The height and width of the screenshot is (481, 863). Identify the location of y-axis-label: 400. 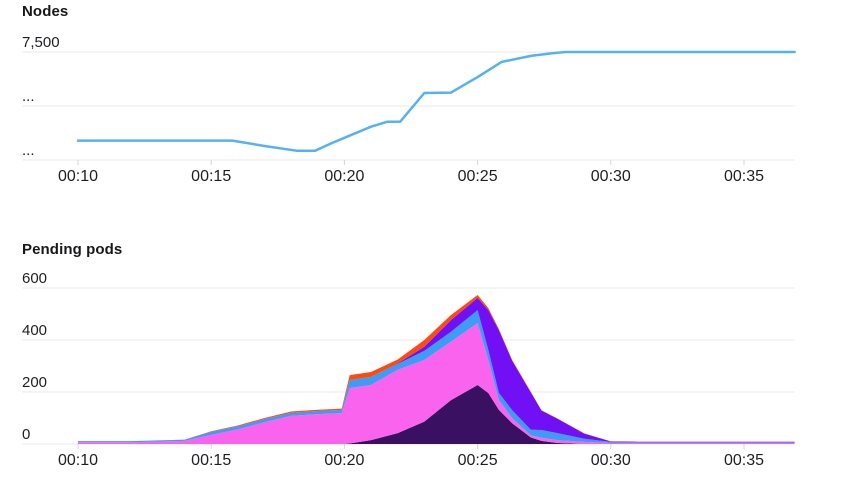
(34, 330).